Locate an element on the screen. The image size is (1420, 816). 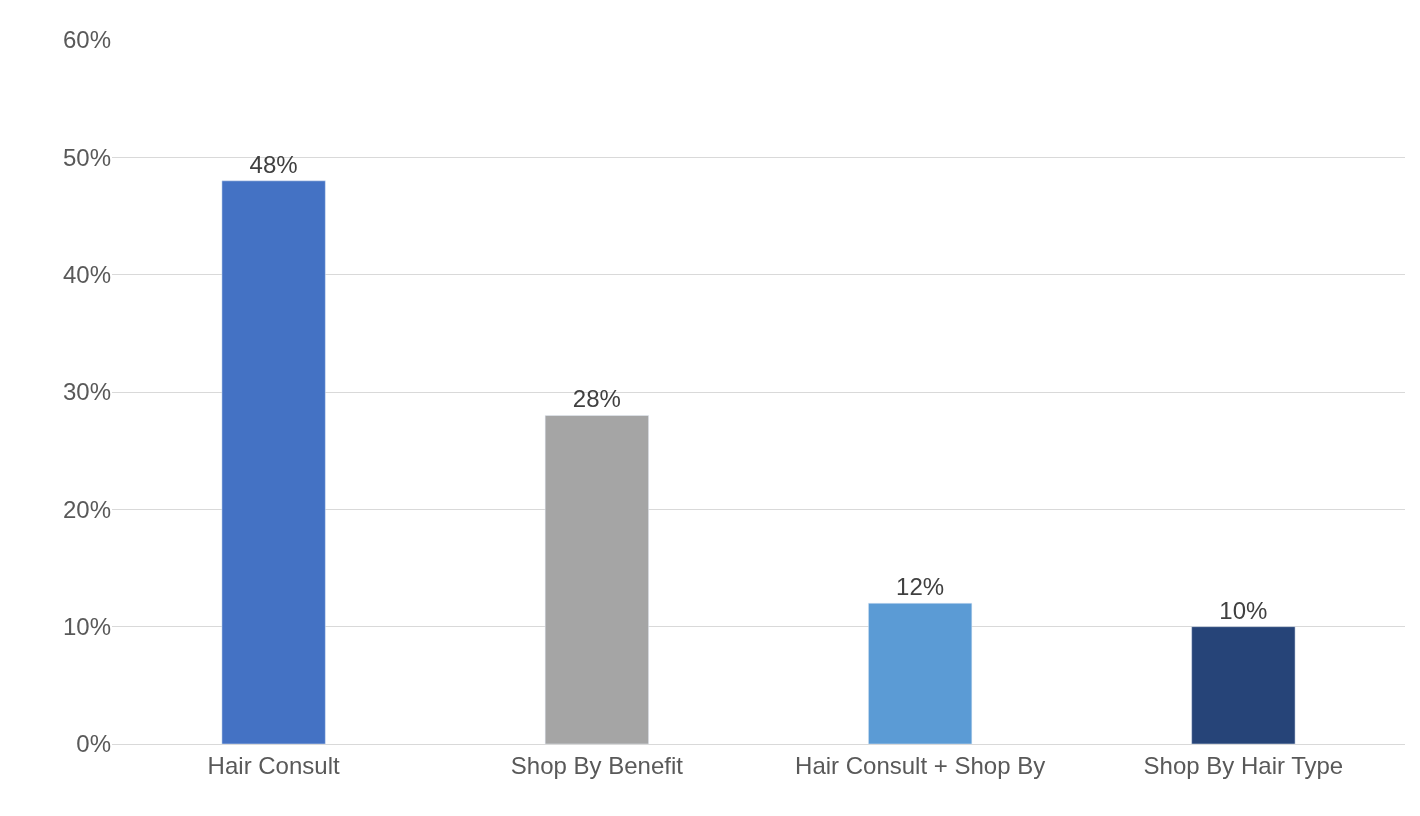
data-label: 48% is located at coordinates (273, 164).